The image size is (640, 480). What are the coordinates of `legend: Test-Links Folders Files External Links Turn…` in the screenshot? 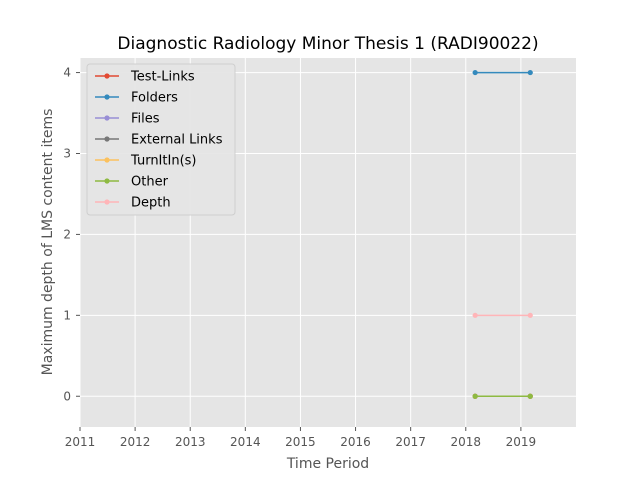 It's located at (161, 139).